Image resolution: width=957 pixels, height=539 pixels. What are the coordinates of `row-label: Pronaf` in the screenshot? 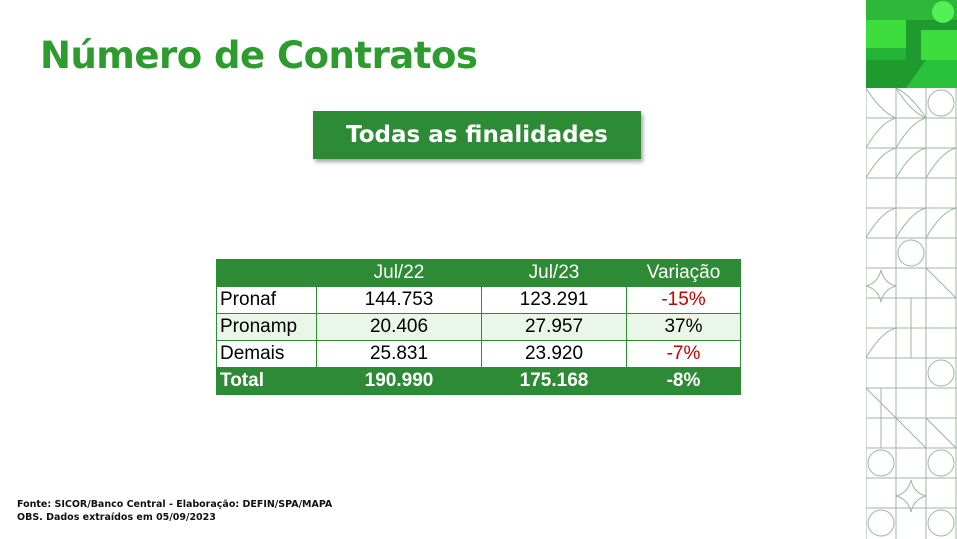 It's located at (266, 300).